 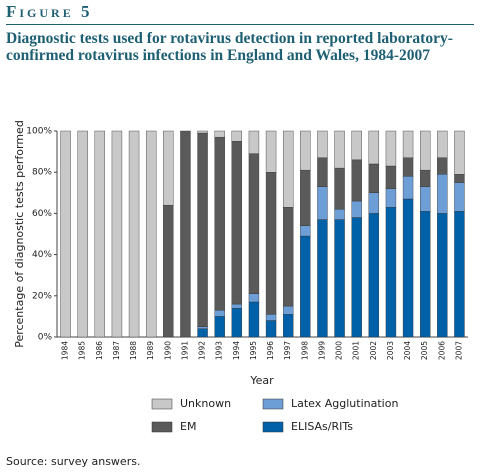 What do you see at coordinates (219, 350) in the screenshot?
I see `x-tick-label: 1993` at bounding box center [219, 350].